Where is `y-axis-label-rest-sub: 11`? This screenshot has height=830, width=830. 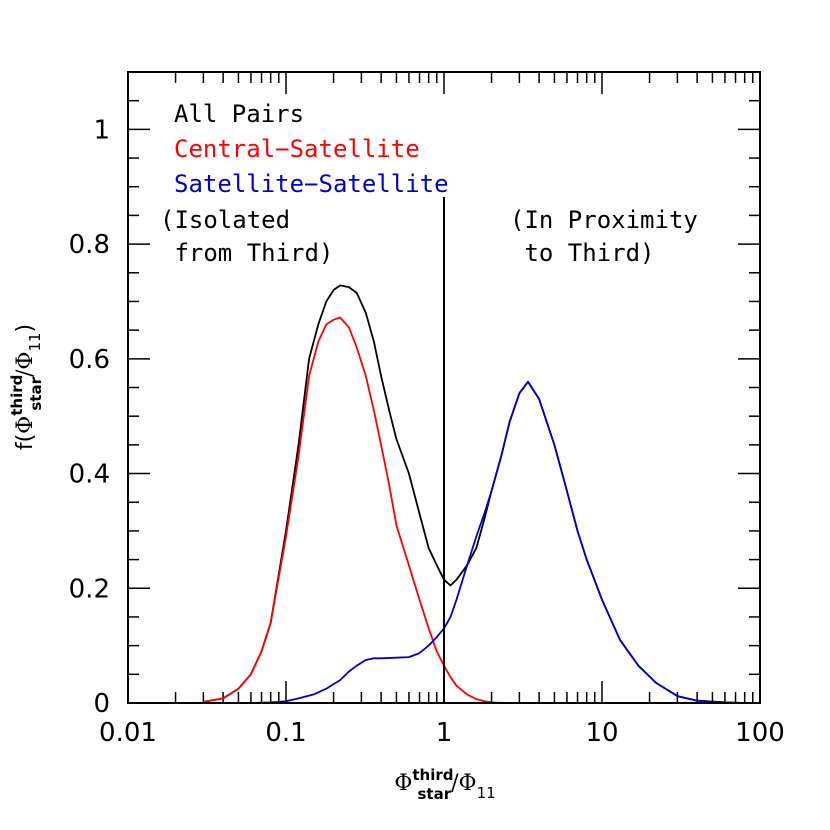
y-axis-label-rest-sub: 11 is located at coordinates (35, 341).